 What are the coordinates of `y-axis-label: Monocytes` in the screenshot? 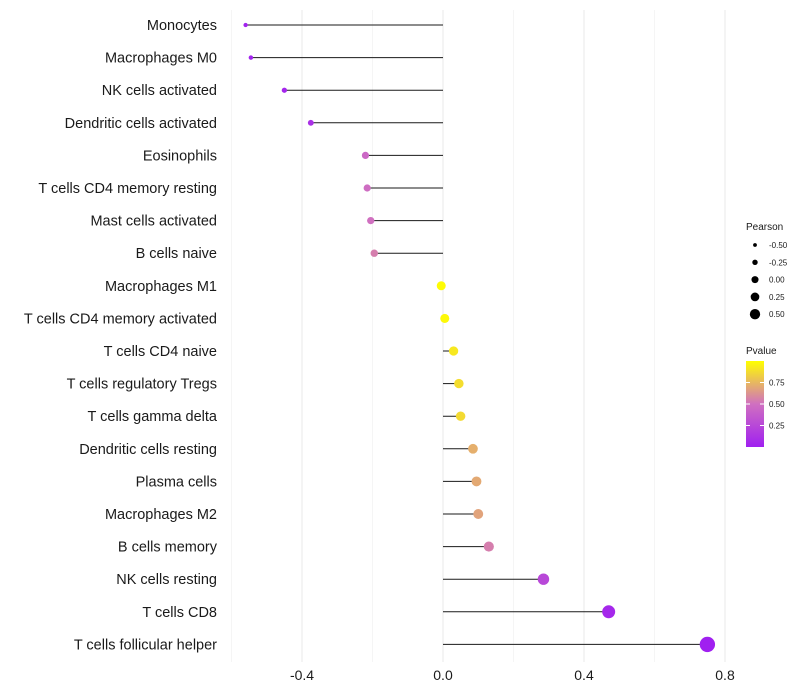 It's located at (182, 26).